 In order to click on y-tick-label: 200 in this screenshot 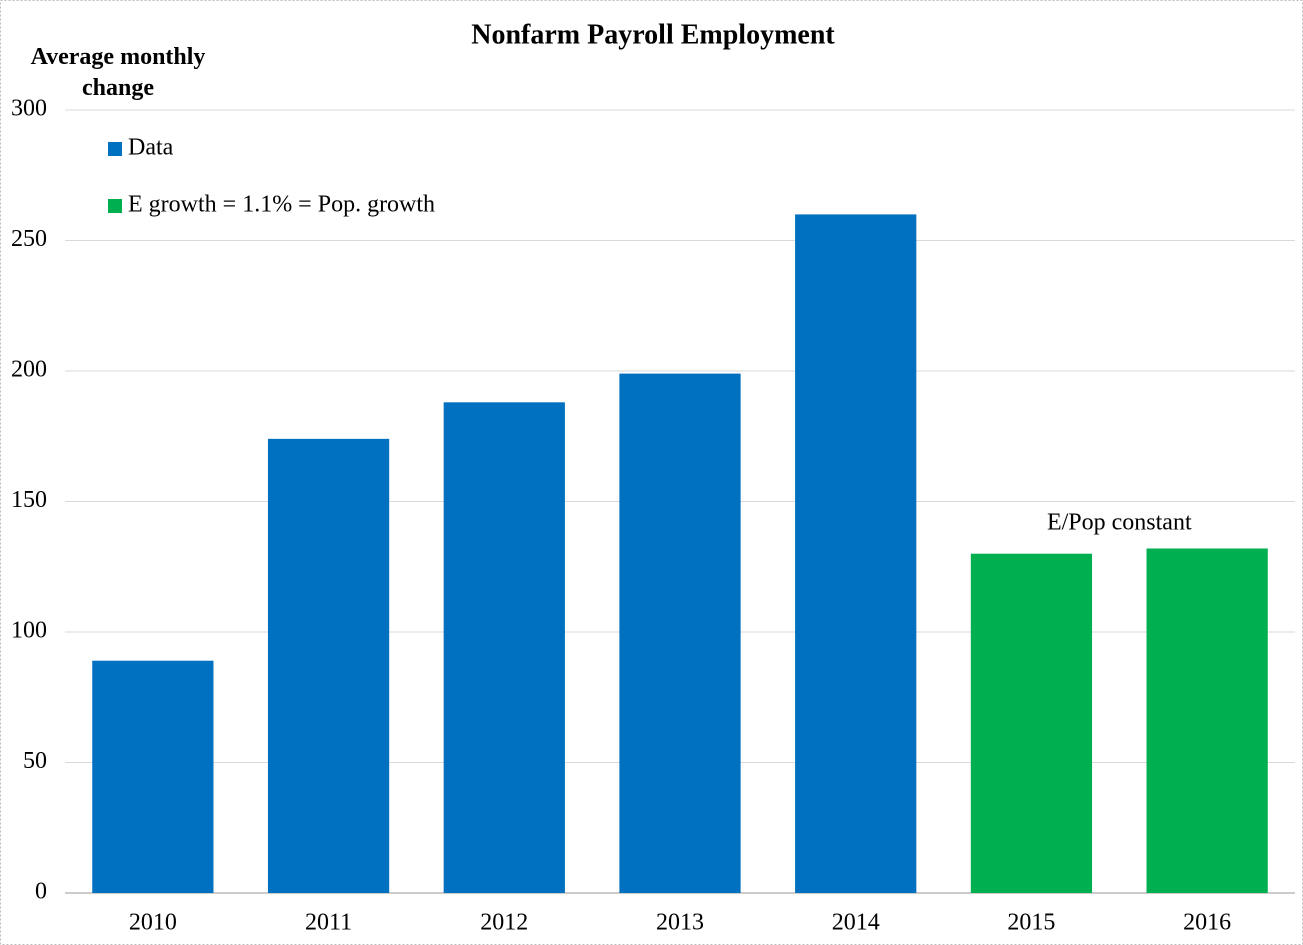, I will do `click(29, 370)`.